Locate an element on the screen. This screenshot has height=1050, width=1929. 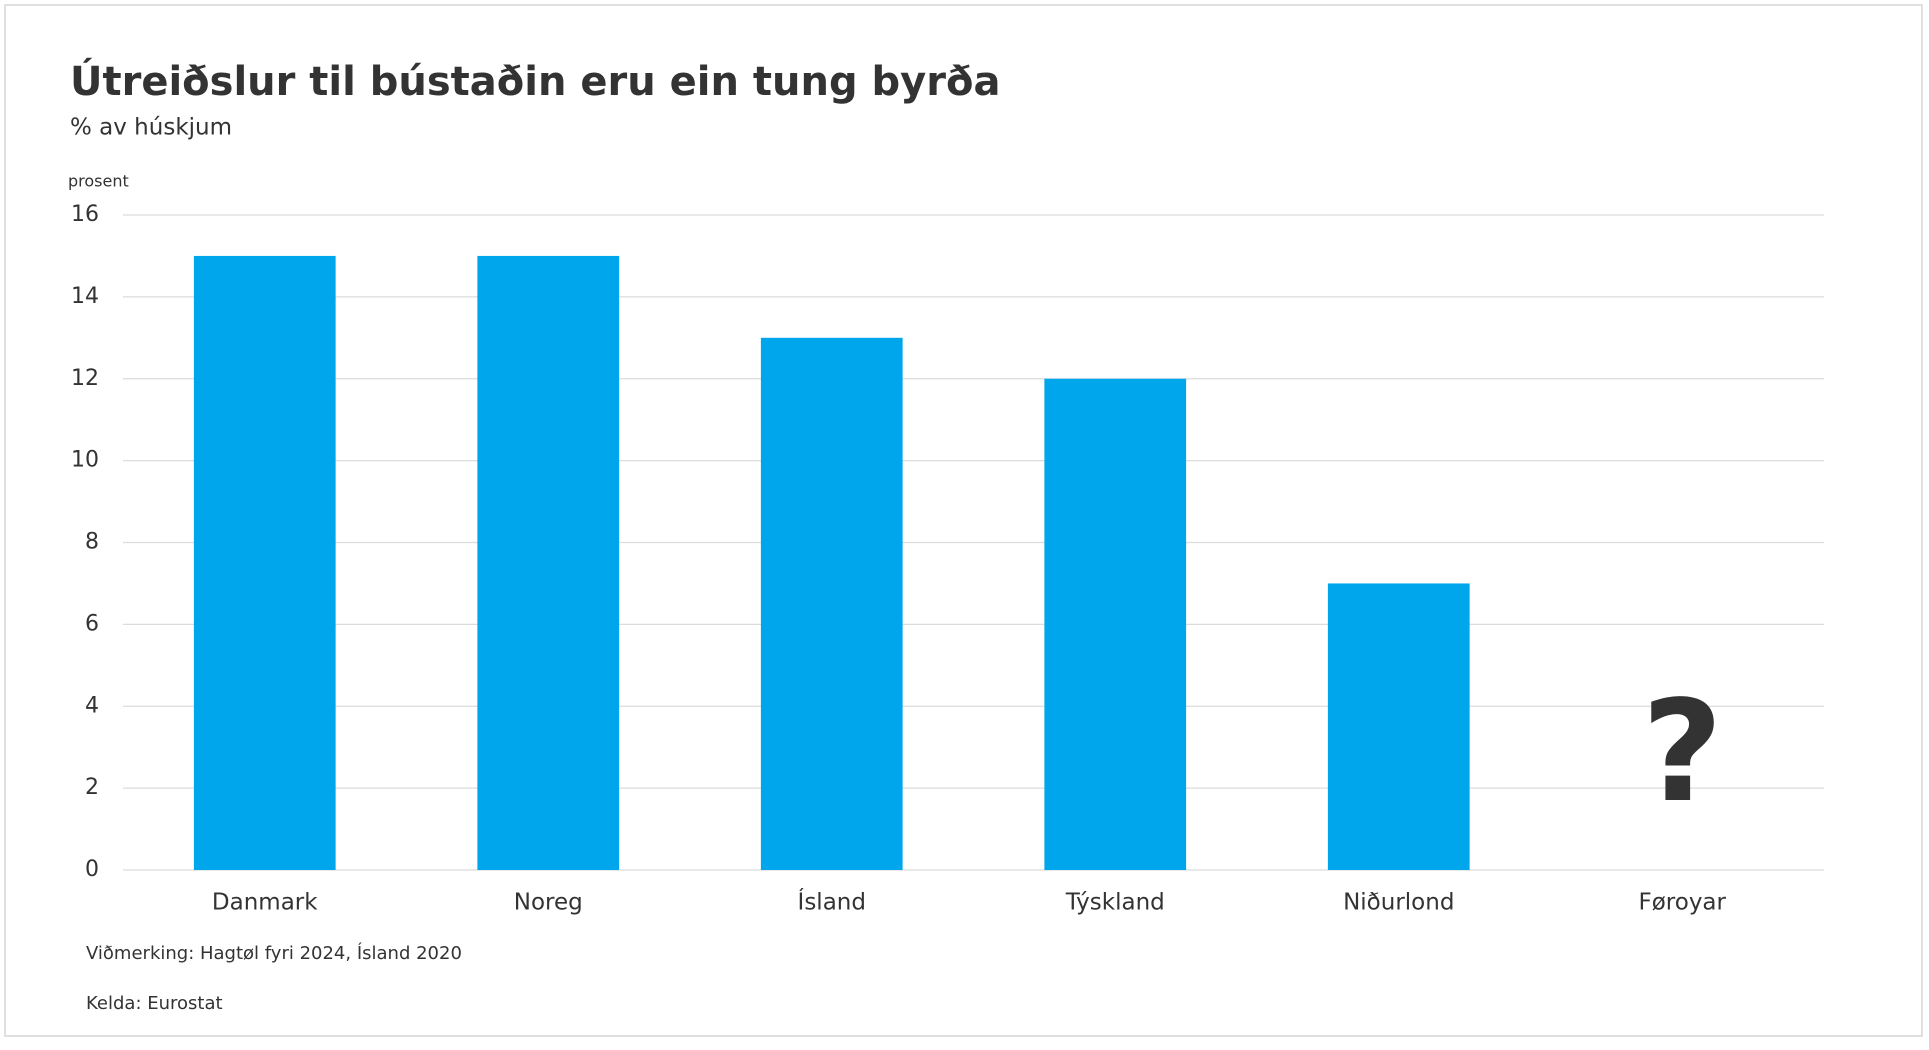
y-tick-label: 0 is located at coordinates (92, 869).